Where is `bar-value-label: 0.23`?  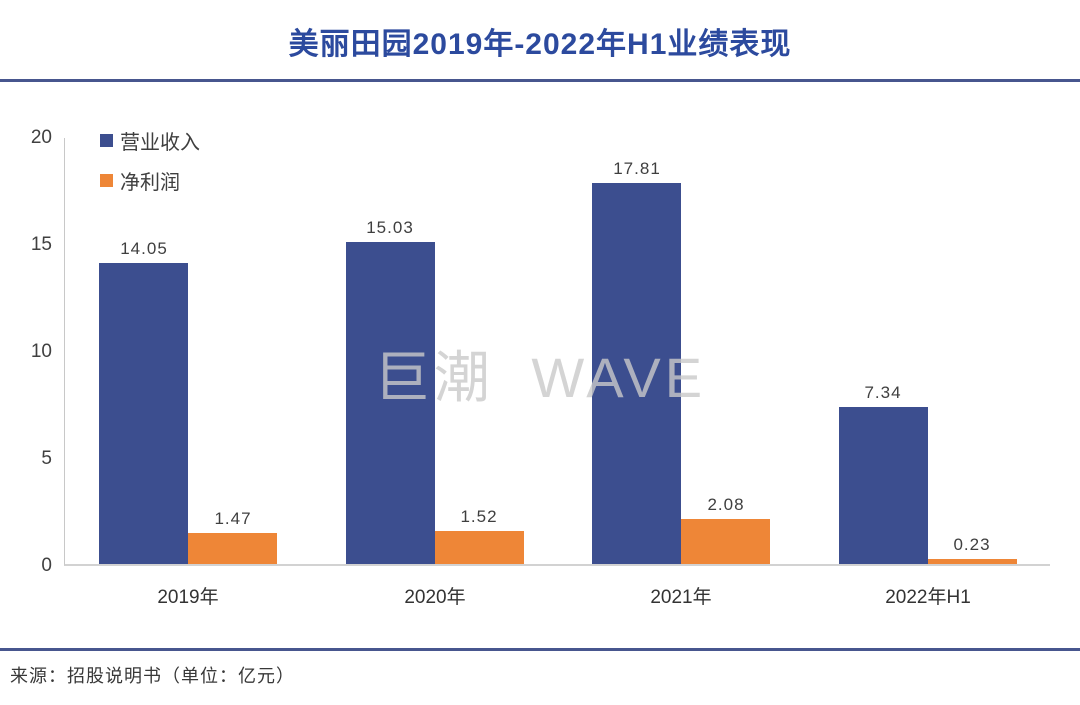 bar-value-label: 0.23 is located at coordinates (972, 544).